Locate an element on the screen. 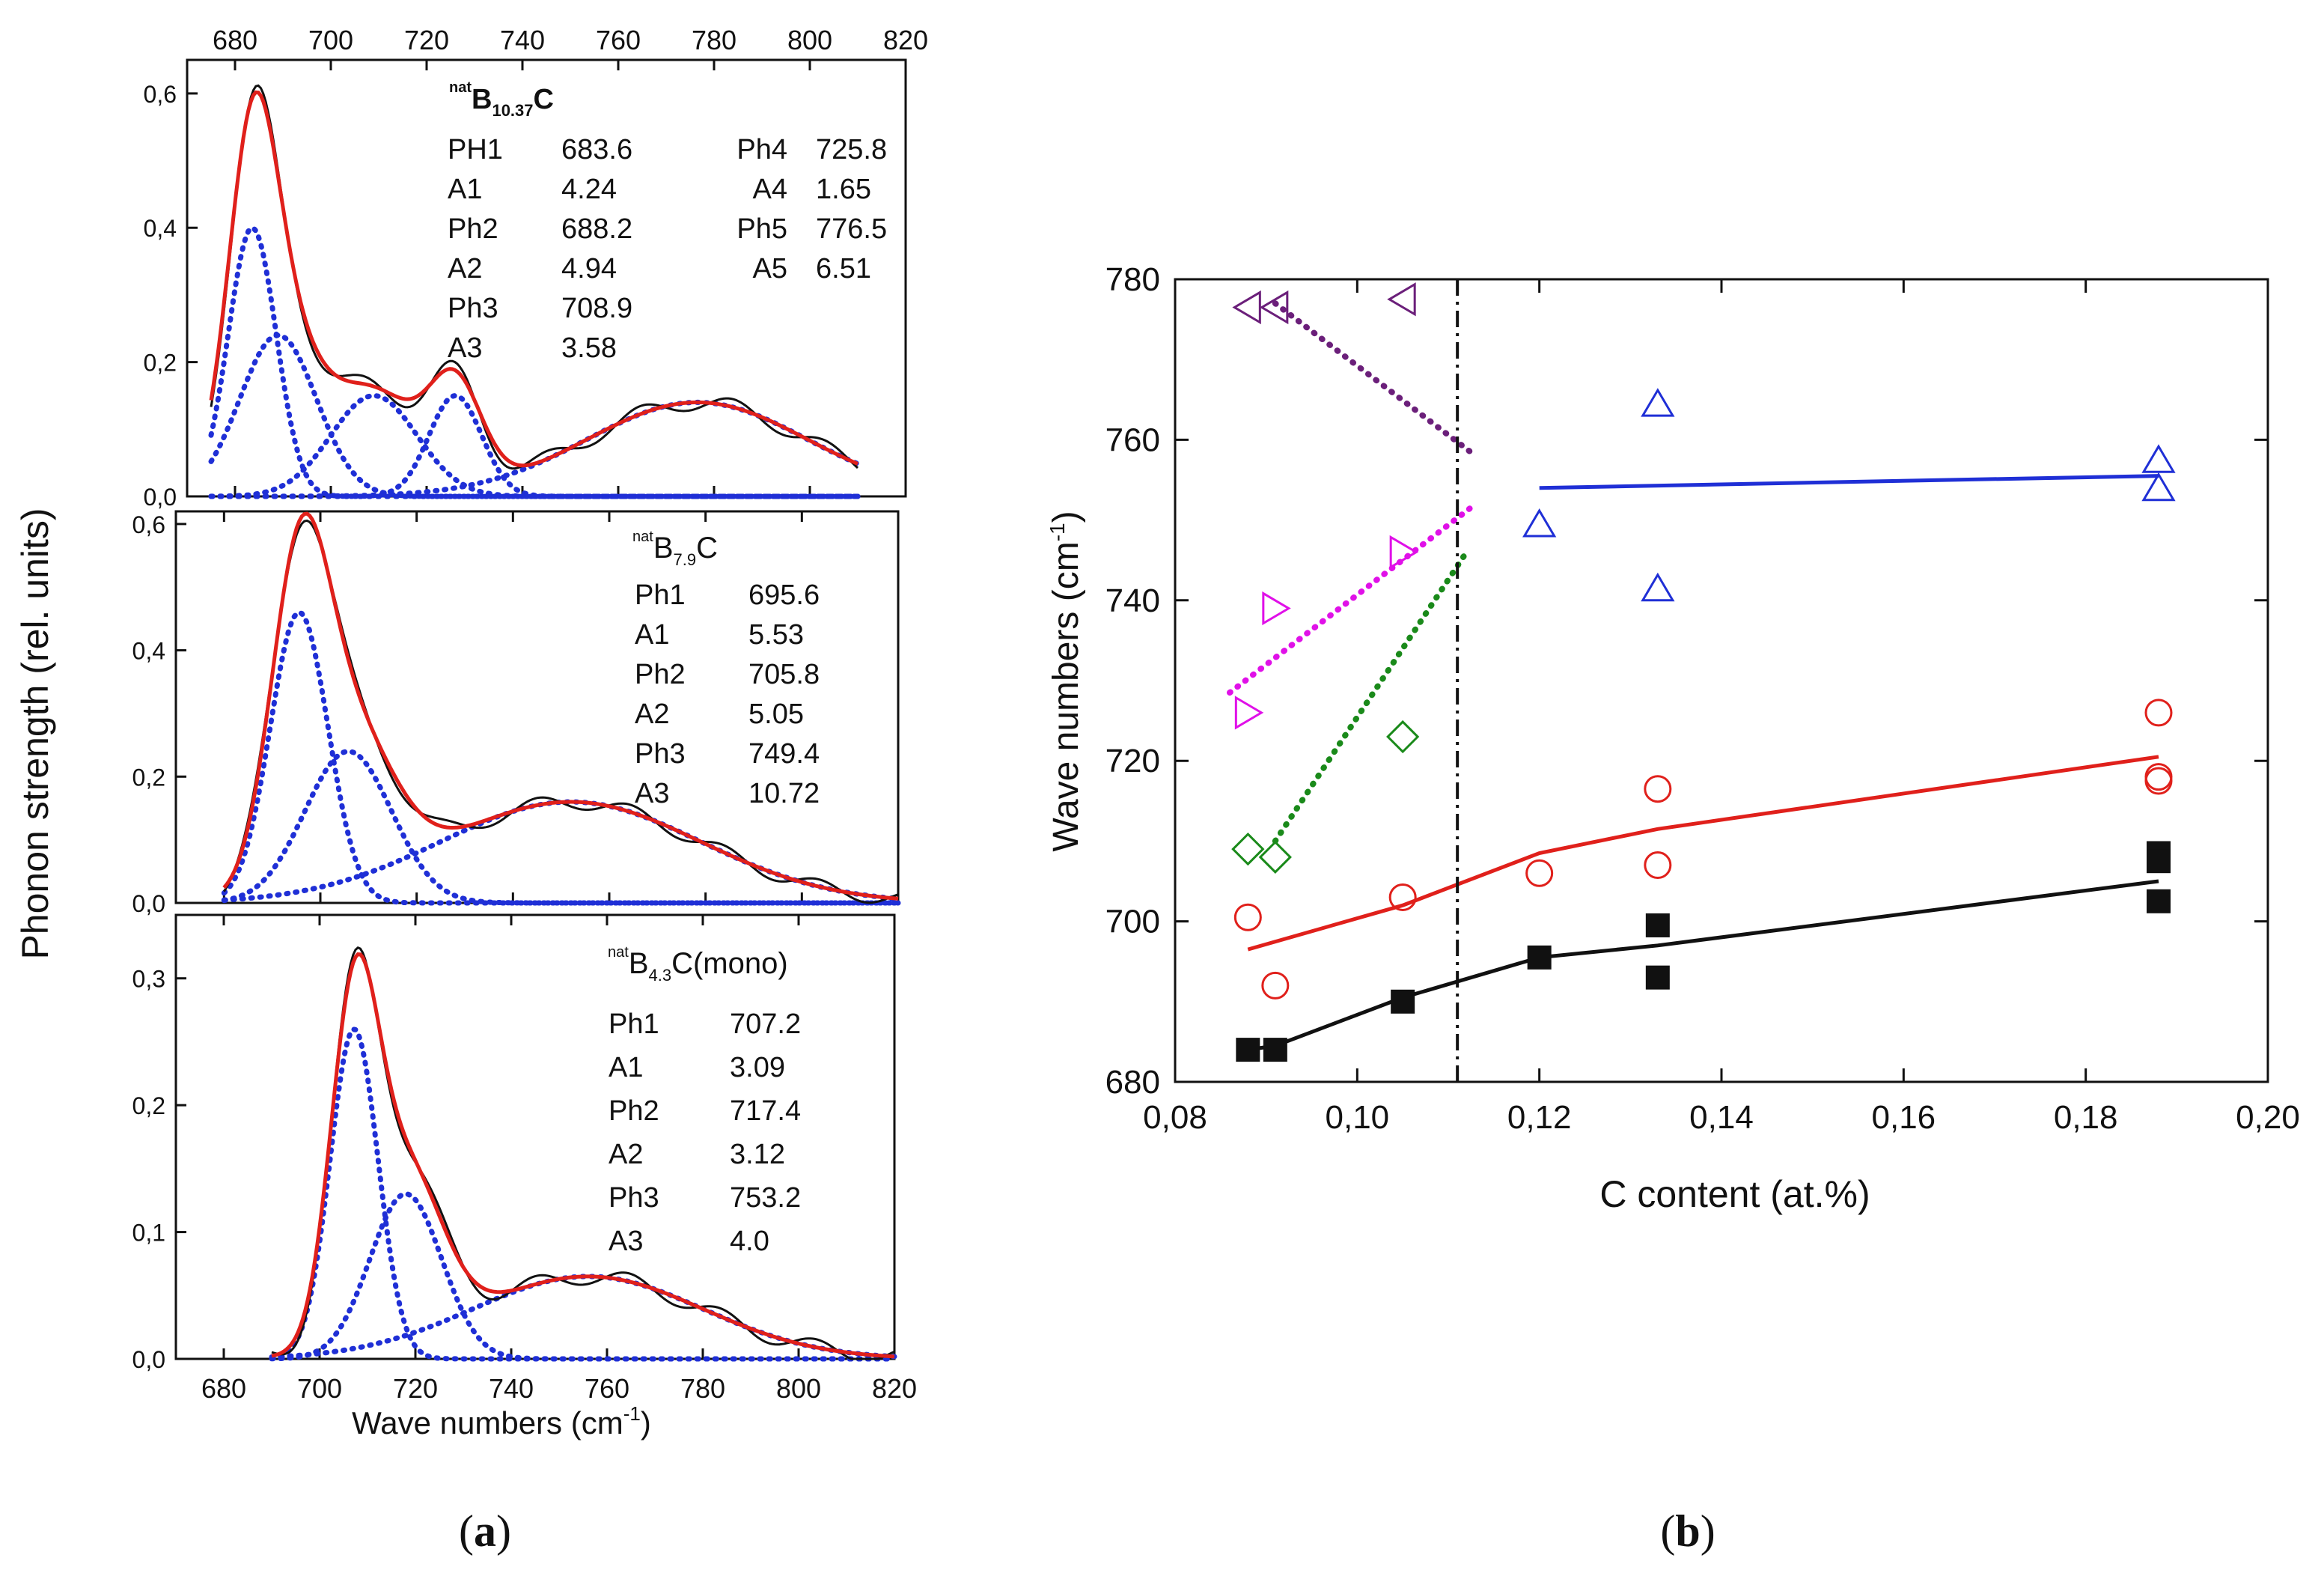  panel-a-xlabel-main: Wave numbers (cm is located at coordinates (487, 1422).